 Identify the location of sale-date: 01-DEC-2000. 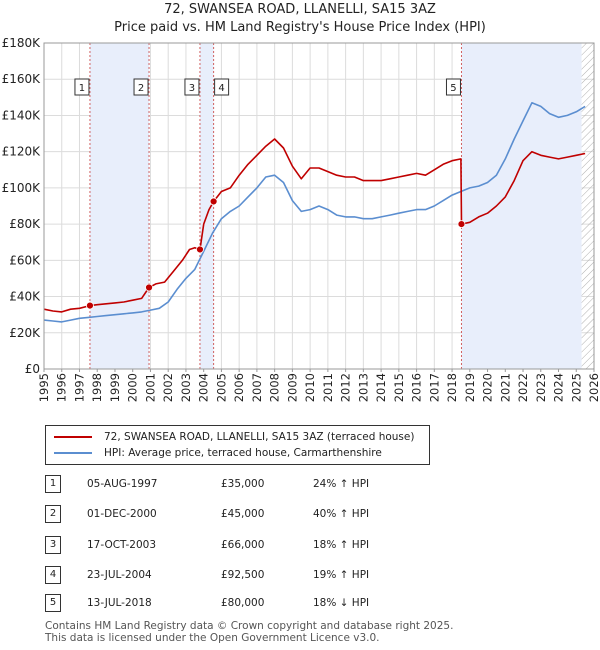
(122, 514).